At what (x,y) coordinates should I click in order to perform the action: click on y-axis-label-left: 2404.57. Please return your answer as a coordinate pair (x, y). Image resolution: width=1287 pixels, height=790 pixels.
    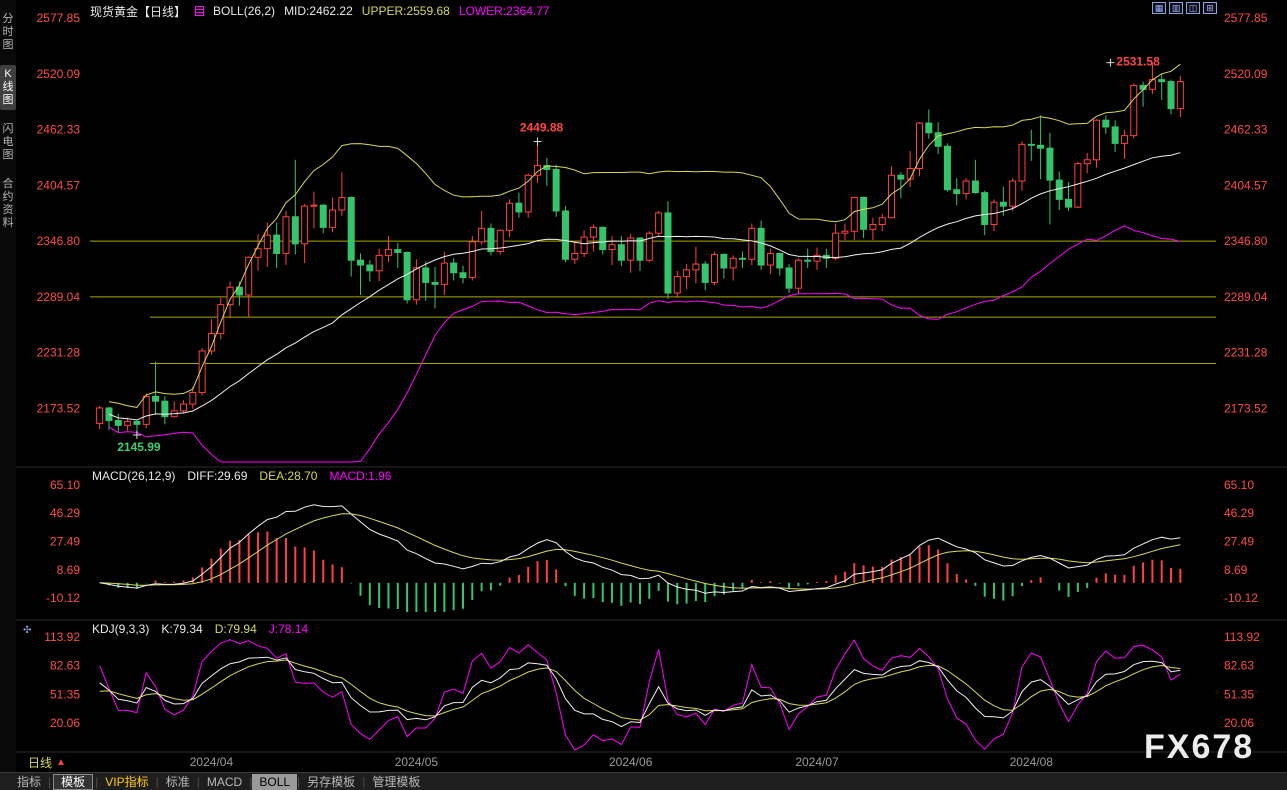
    Looking at the image, I should click on (59, 185).